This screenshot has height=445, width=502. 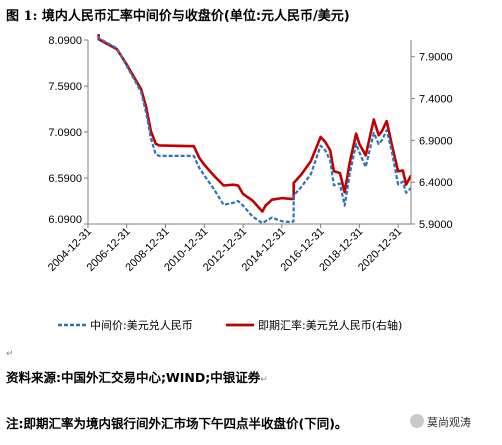 I want to click on right-tick-label: 7.9000, so click(x=436, y=58).